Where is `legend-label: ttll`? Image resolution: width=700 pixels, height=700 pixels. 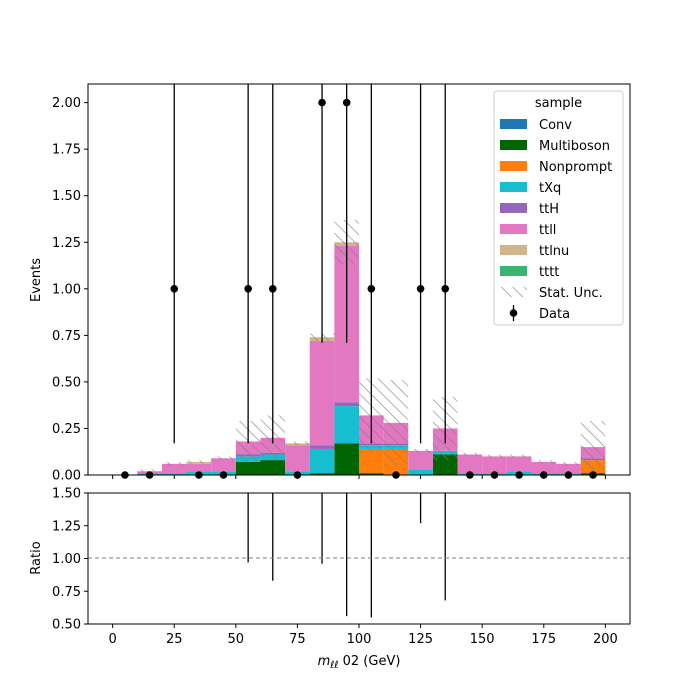 legend-label: ttll is located at coordinates (547, 230).